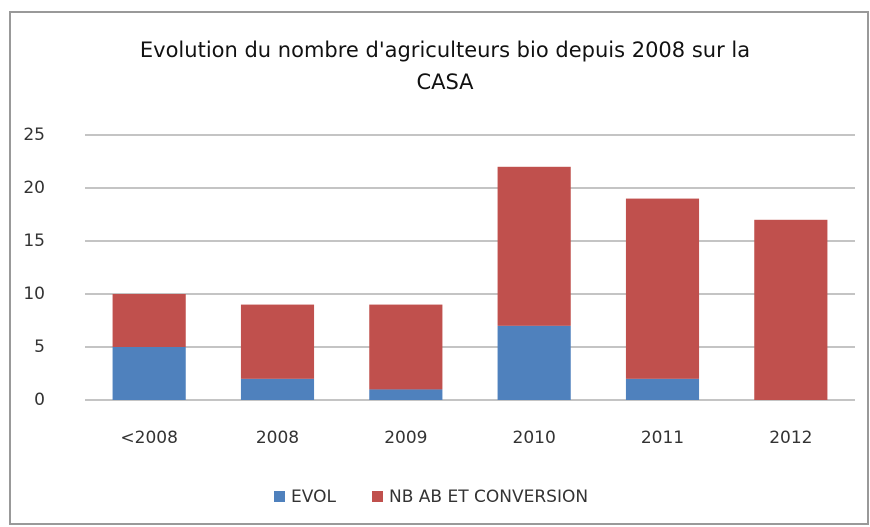 The height and width of the screenshot is (527, 870). What do you see at coordinates (39, 400) in the screenshot?
I see `y-tick-label: 0` at bounding box center [39, 400].